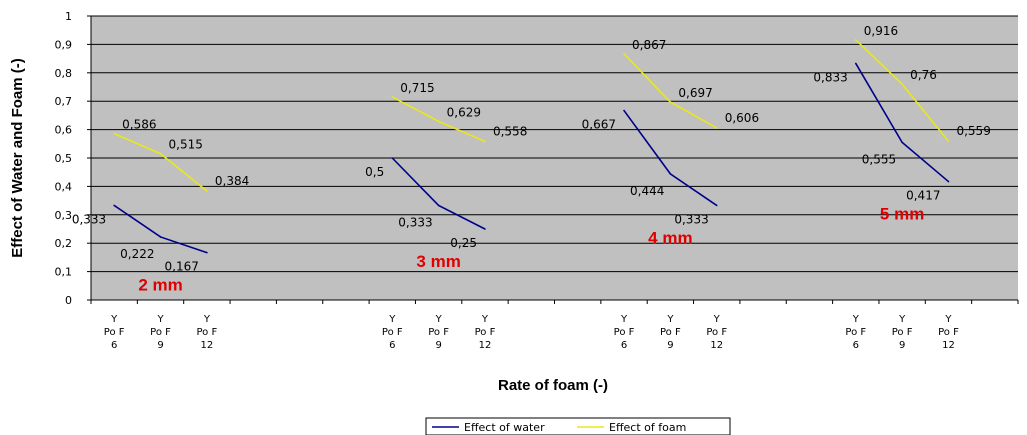 This screenshot has width=1027, height=435. Describe the element at coordinates (670, 237) in the screenshot. I see `group-label: 4 mm` at that location.